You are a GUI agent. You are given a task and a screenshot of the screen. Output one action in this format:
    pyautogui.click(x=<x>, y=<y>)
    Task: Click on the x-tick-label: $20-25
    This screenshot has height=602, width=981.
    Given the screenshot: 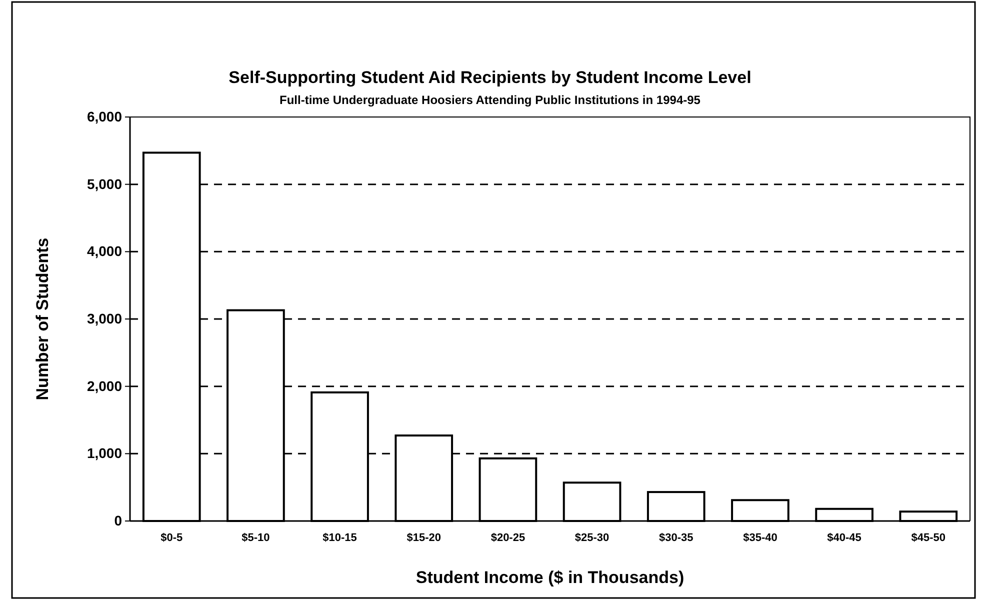 What is the action you would take?
    pyautogui.click(x=508, y=538)
    